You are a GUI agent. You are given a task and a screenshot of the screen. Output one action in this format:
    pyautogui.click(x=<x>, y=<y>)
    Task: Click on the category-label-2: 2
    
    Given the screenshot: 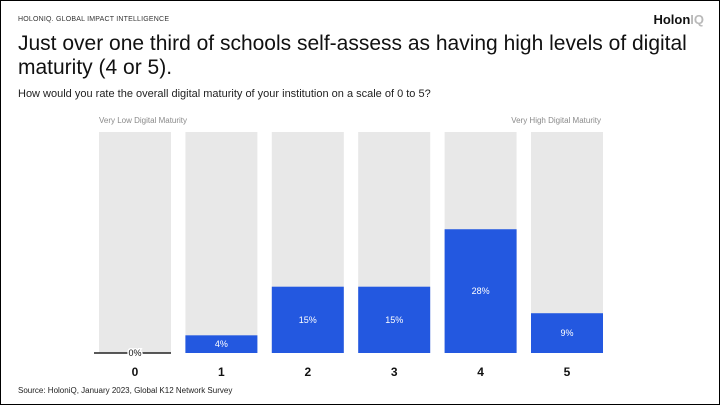 What is the action you would take?
    pyautogui.click(x=307, y=372)
    